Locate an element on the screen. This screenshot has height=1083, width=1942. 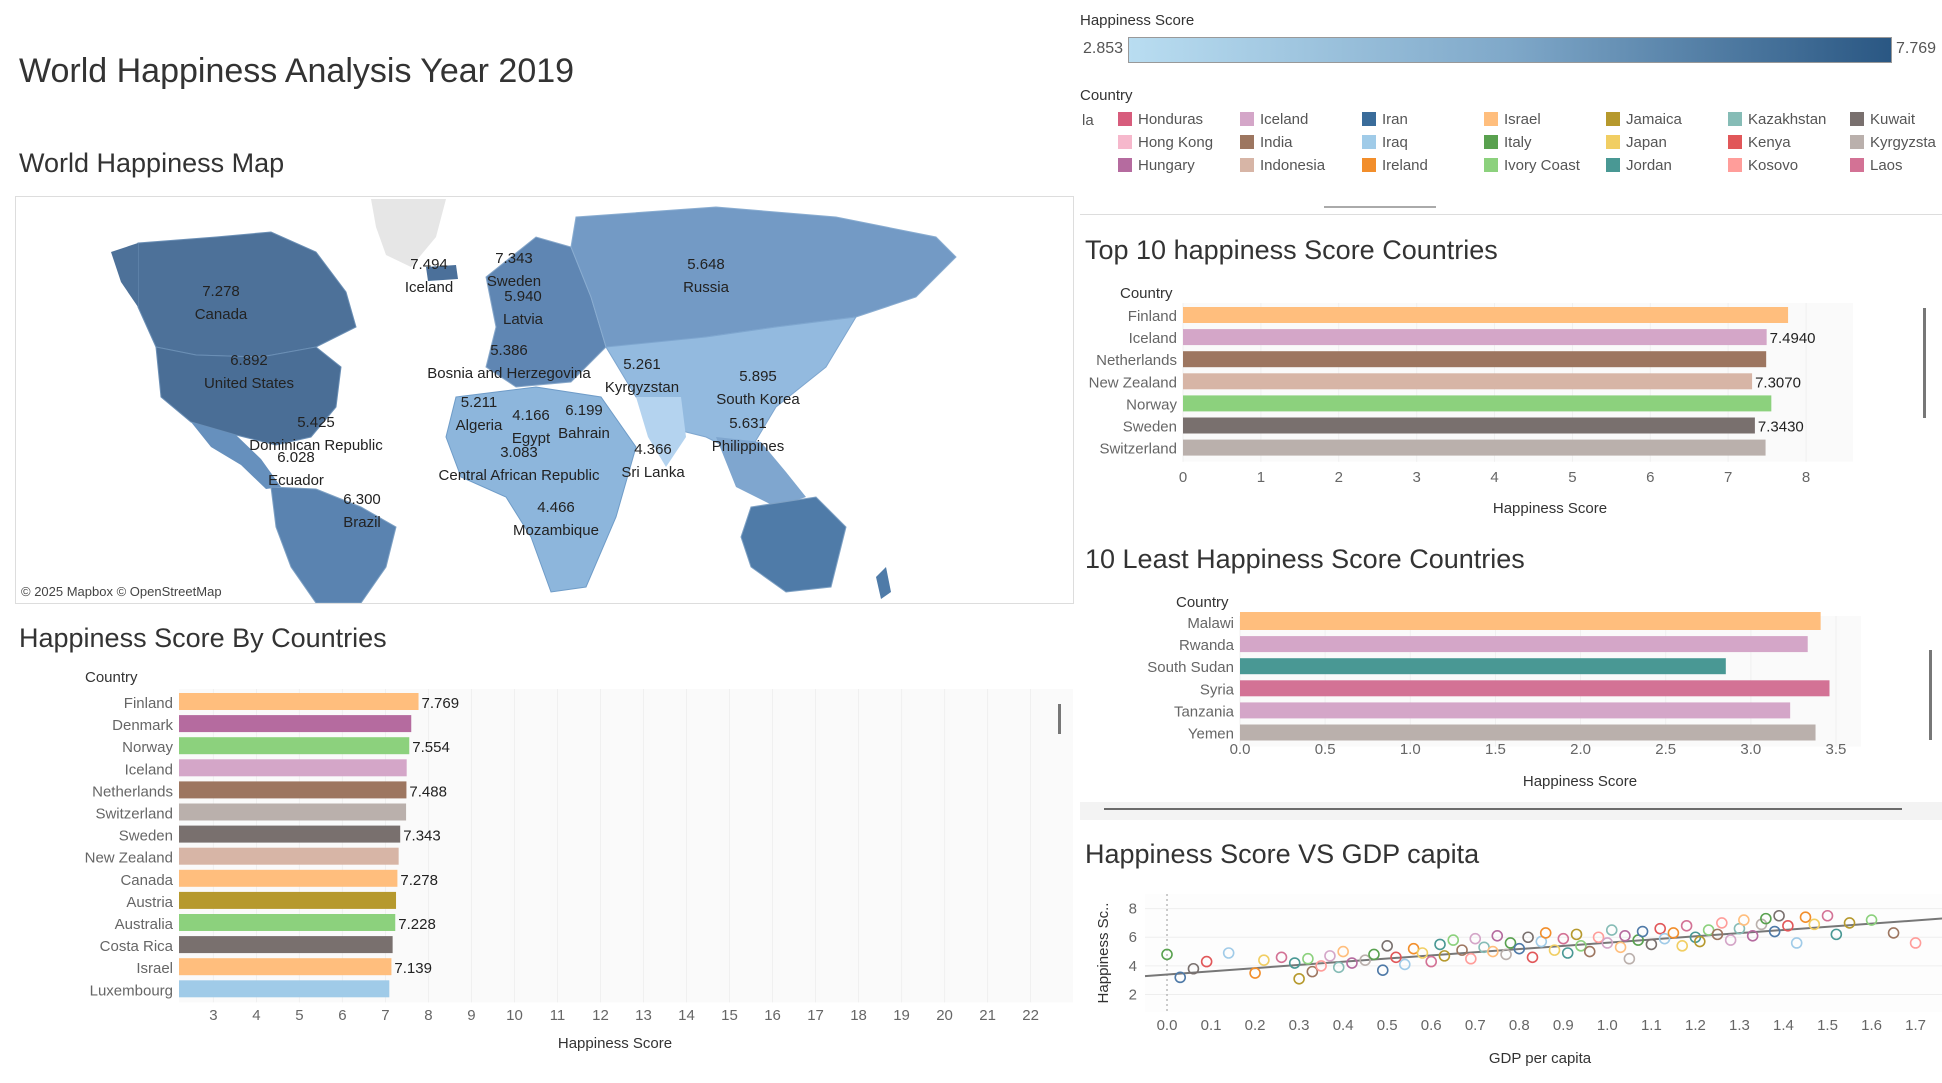
legend-scroll-thumb is located at coordinates (1380, 207).